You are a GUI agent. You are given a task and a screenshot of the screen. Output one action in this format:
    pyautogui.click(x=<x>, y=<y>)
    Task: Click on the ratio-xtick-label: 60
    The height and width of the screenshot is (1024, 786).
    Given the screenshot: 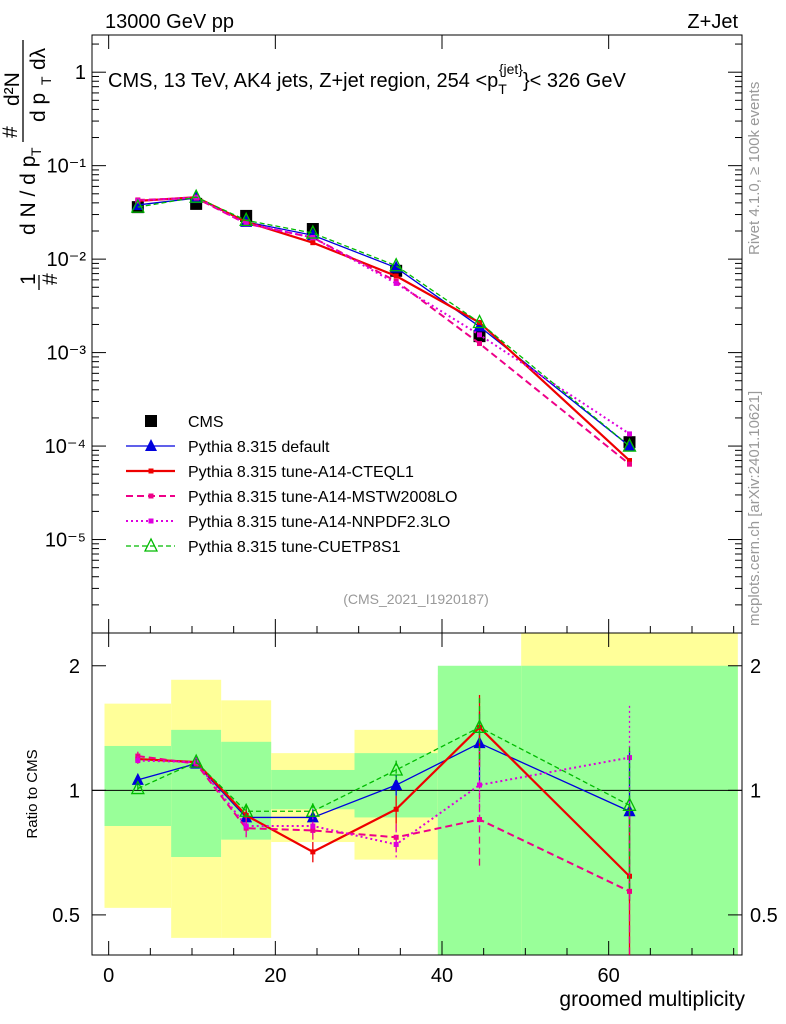 What is the action you would take?
    pyautogui.click(x=609, y=976)
    